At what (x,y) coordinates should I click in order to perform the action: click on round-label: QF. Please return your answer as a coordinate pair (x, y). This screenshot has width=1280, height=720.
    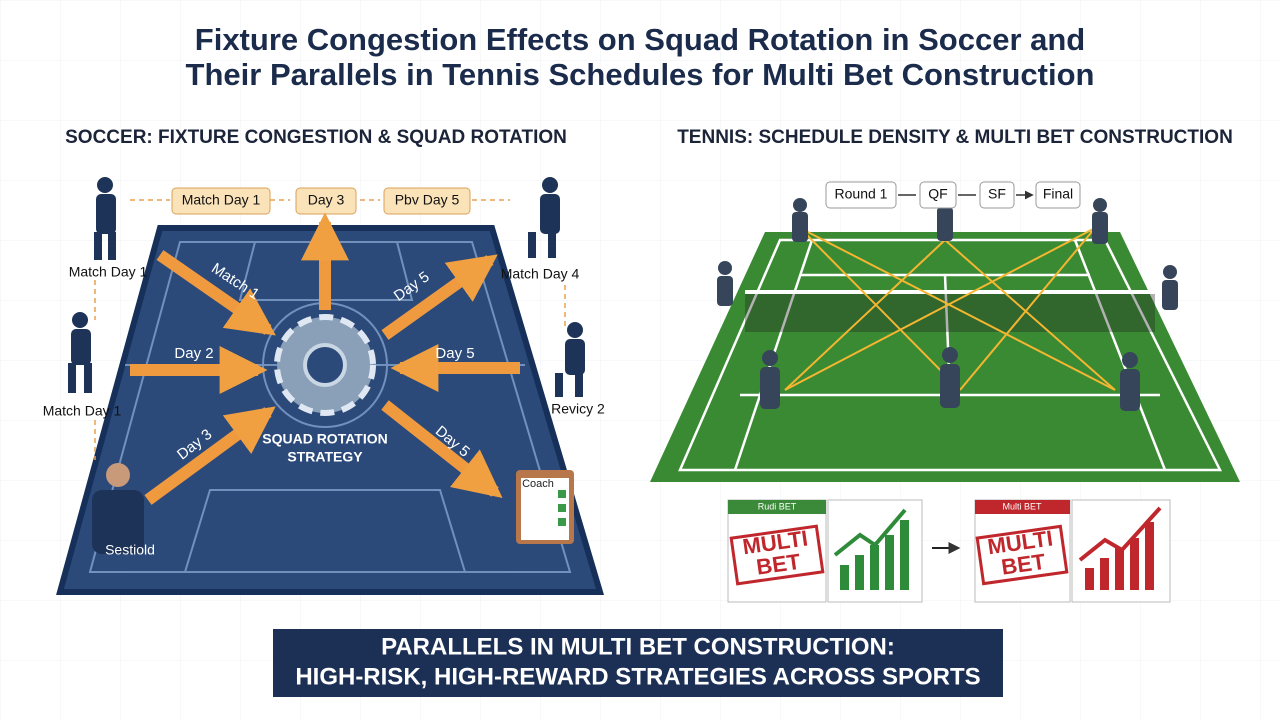
    Looking at the image, I should click on (937, 194).